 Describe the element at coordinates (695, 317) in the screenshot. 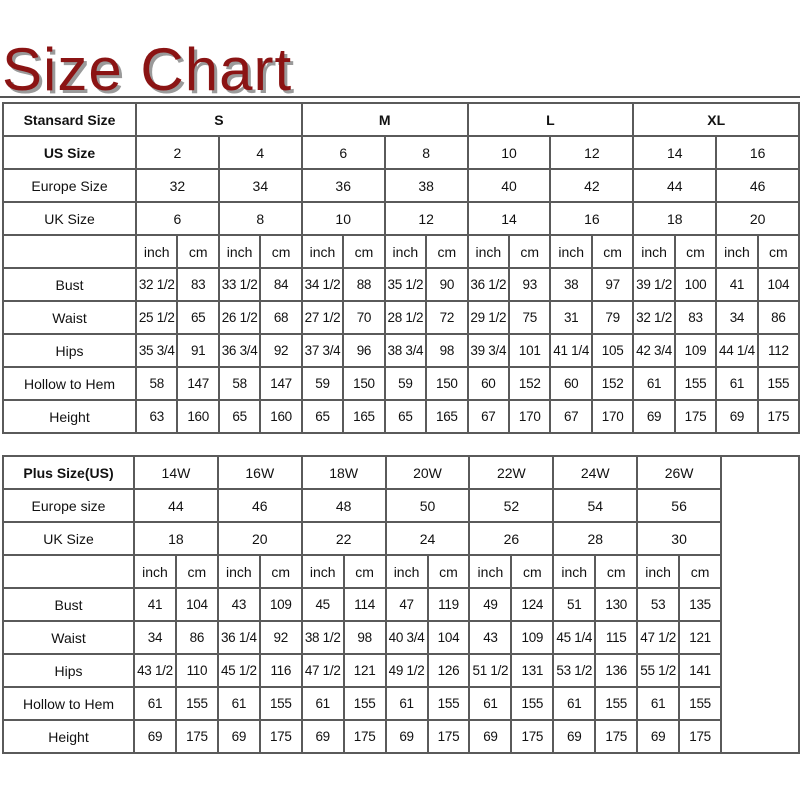

I see `measure-cell: 83` at that location.